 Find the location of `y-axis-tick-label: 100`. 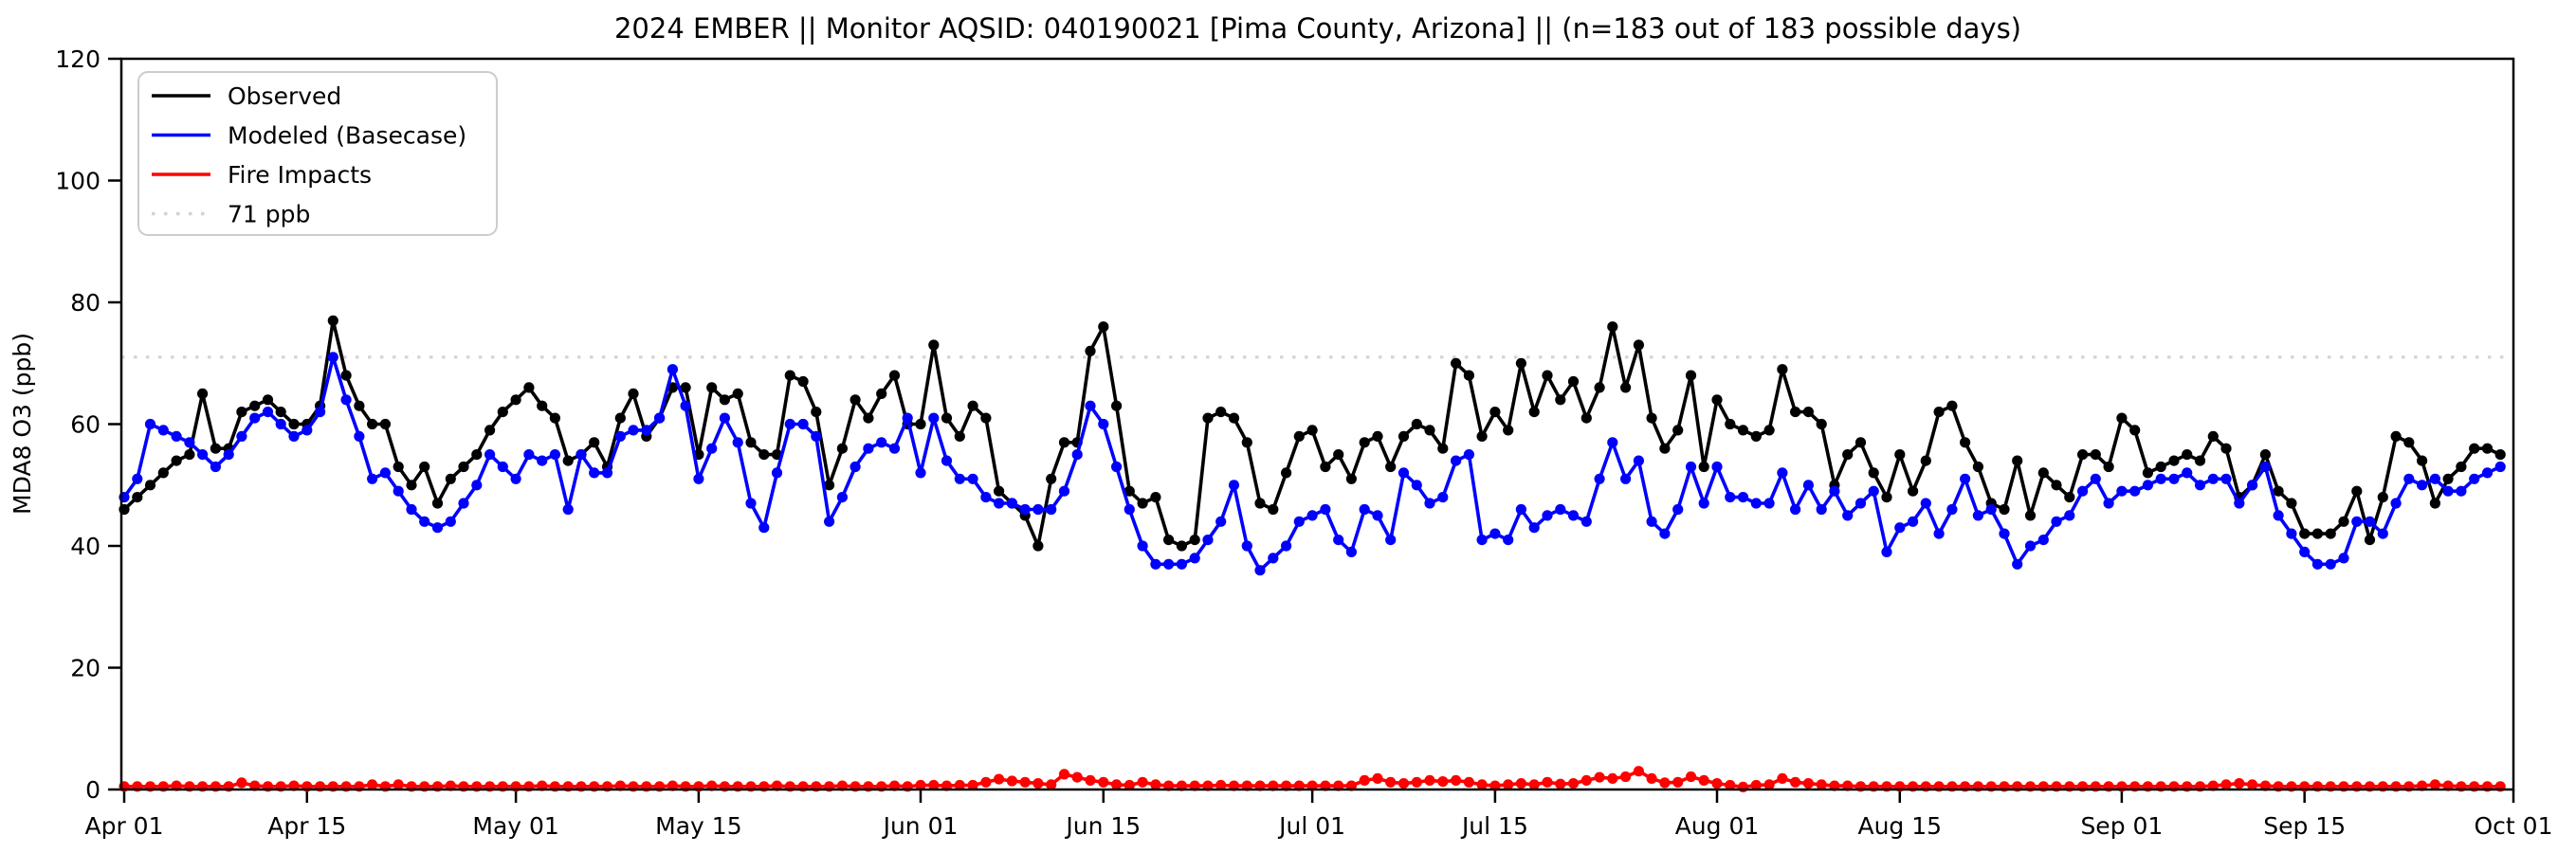

y-axis-tick-label: 100 is located at coordinates (77, 181).